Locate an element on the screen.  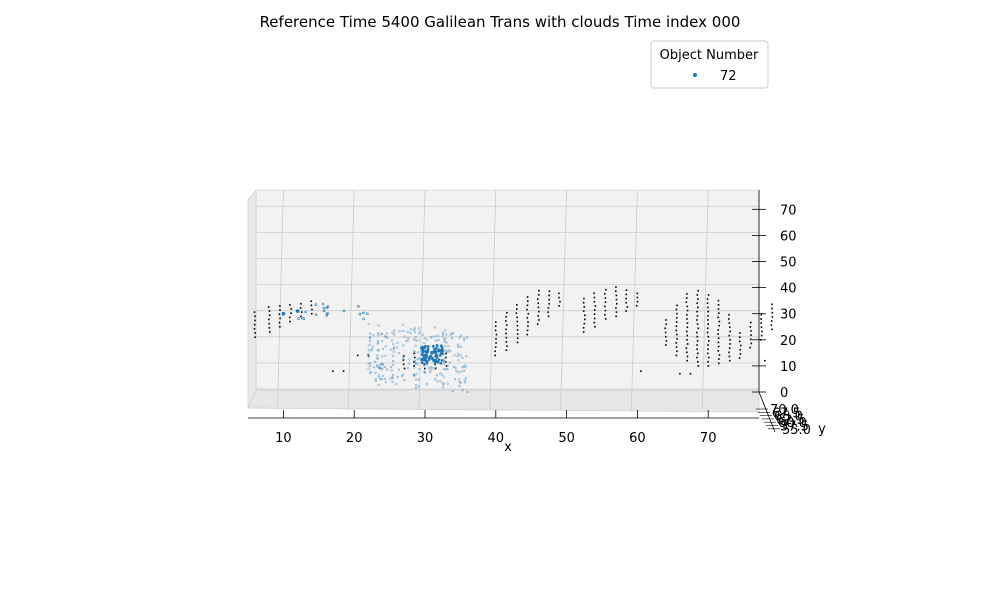
y-tick-label: 55.0 is located at coordinates (796, 430).